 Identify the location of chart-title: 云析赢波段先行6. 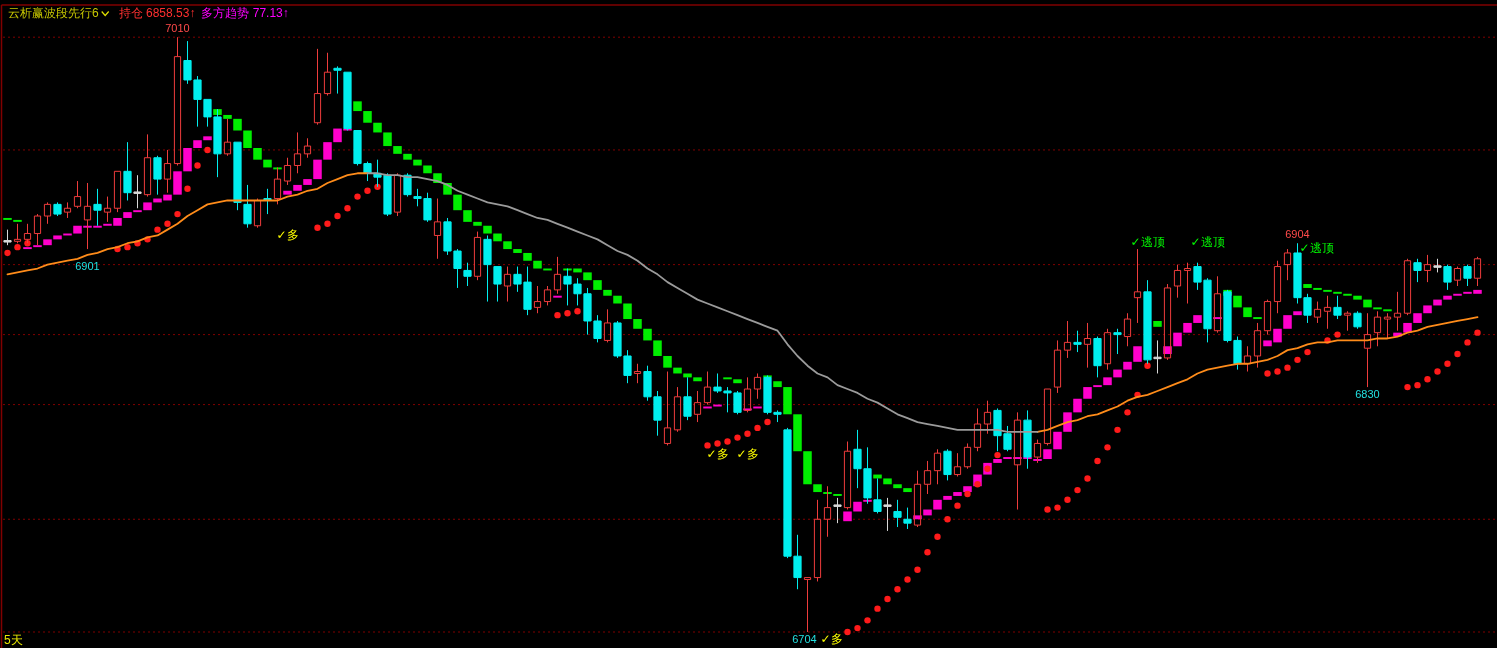
(53, 13).